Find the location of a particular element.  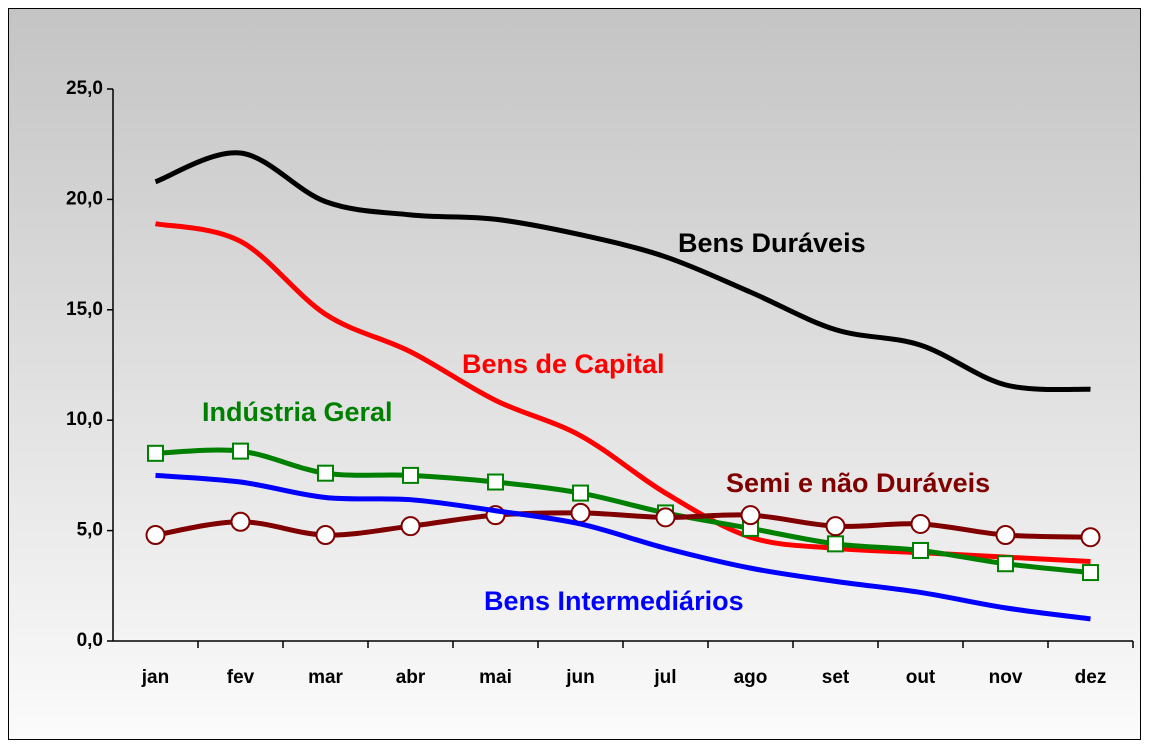

x-tick-label: jul is located at coordinates (664, 677).